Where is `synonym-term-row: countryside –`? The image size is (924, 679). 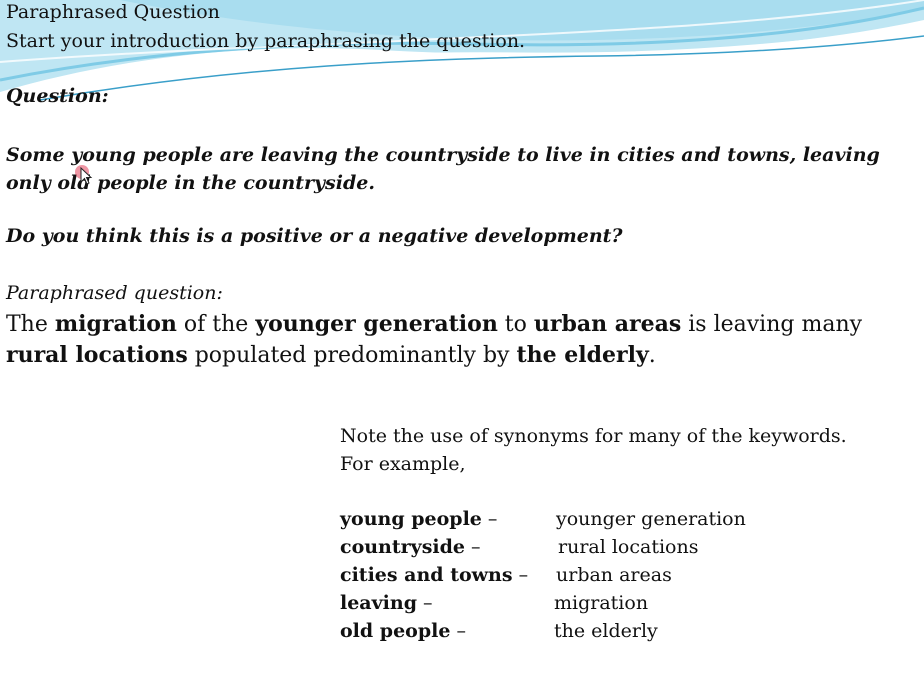
synonym-term-row: countryside – is located at coordinates (410, 547).